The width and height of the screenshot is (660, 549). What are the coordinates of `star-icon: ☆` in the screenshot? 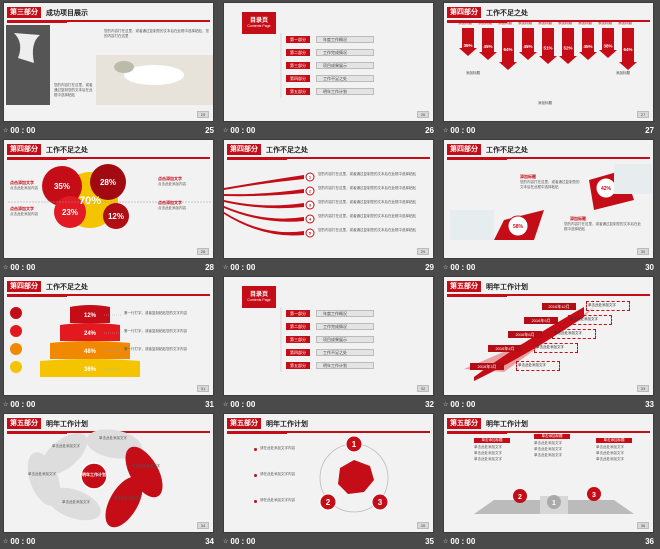 It's located at (226, 267).